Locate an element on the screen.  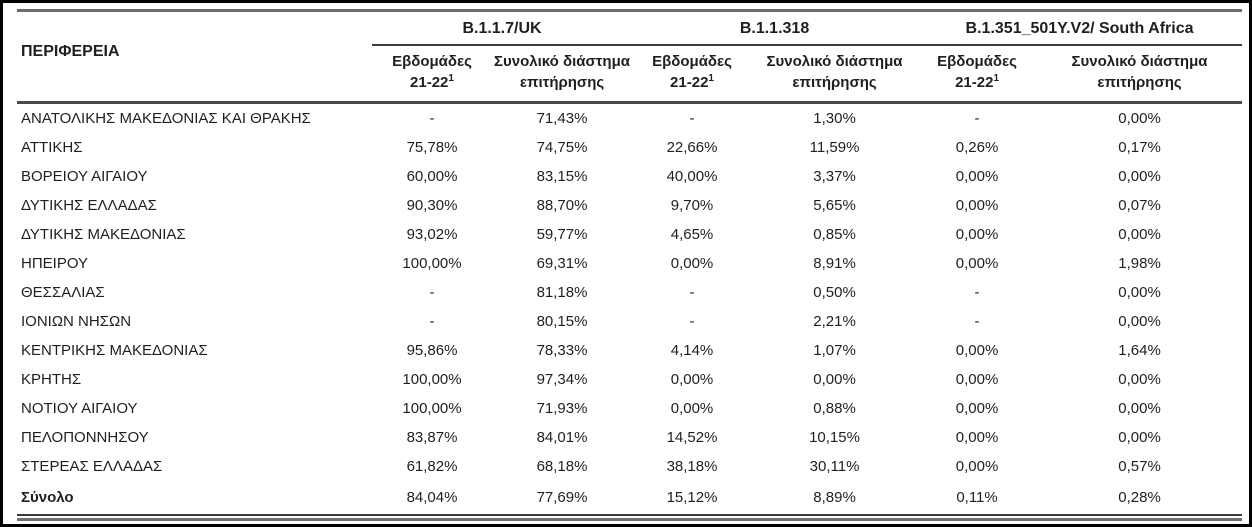
value-cell: 1,64% is located at coordinates (1139, 350).